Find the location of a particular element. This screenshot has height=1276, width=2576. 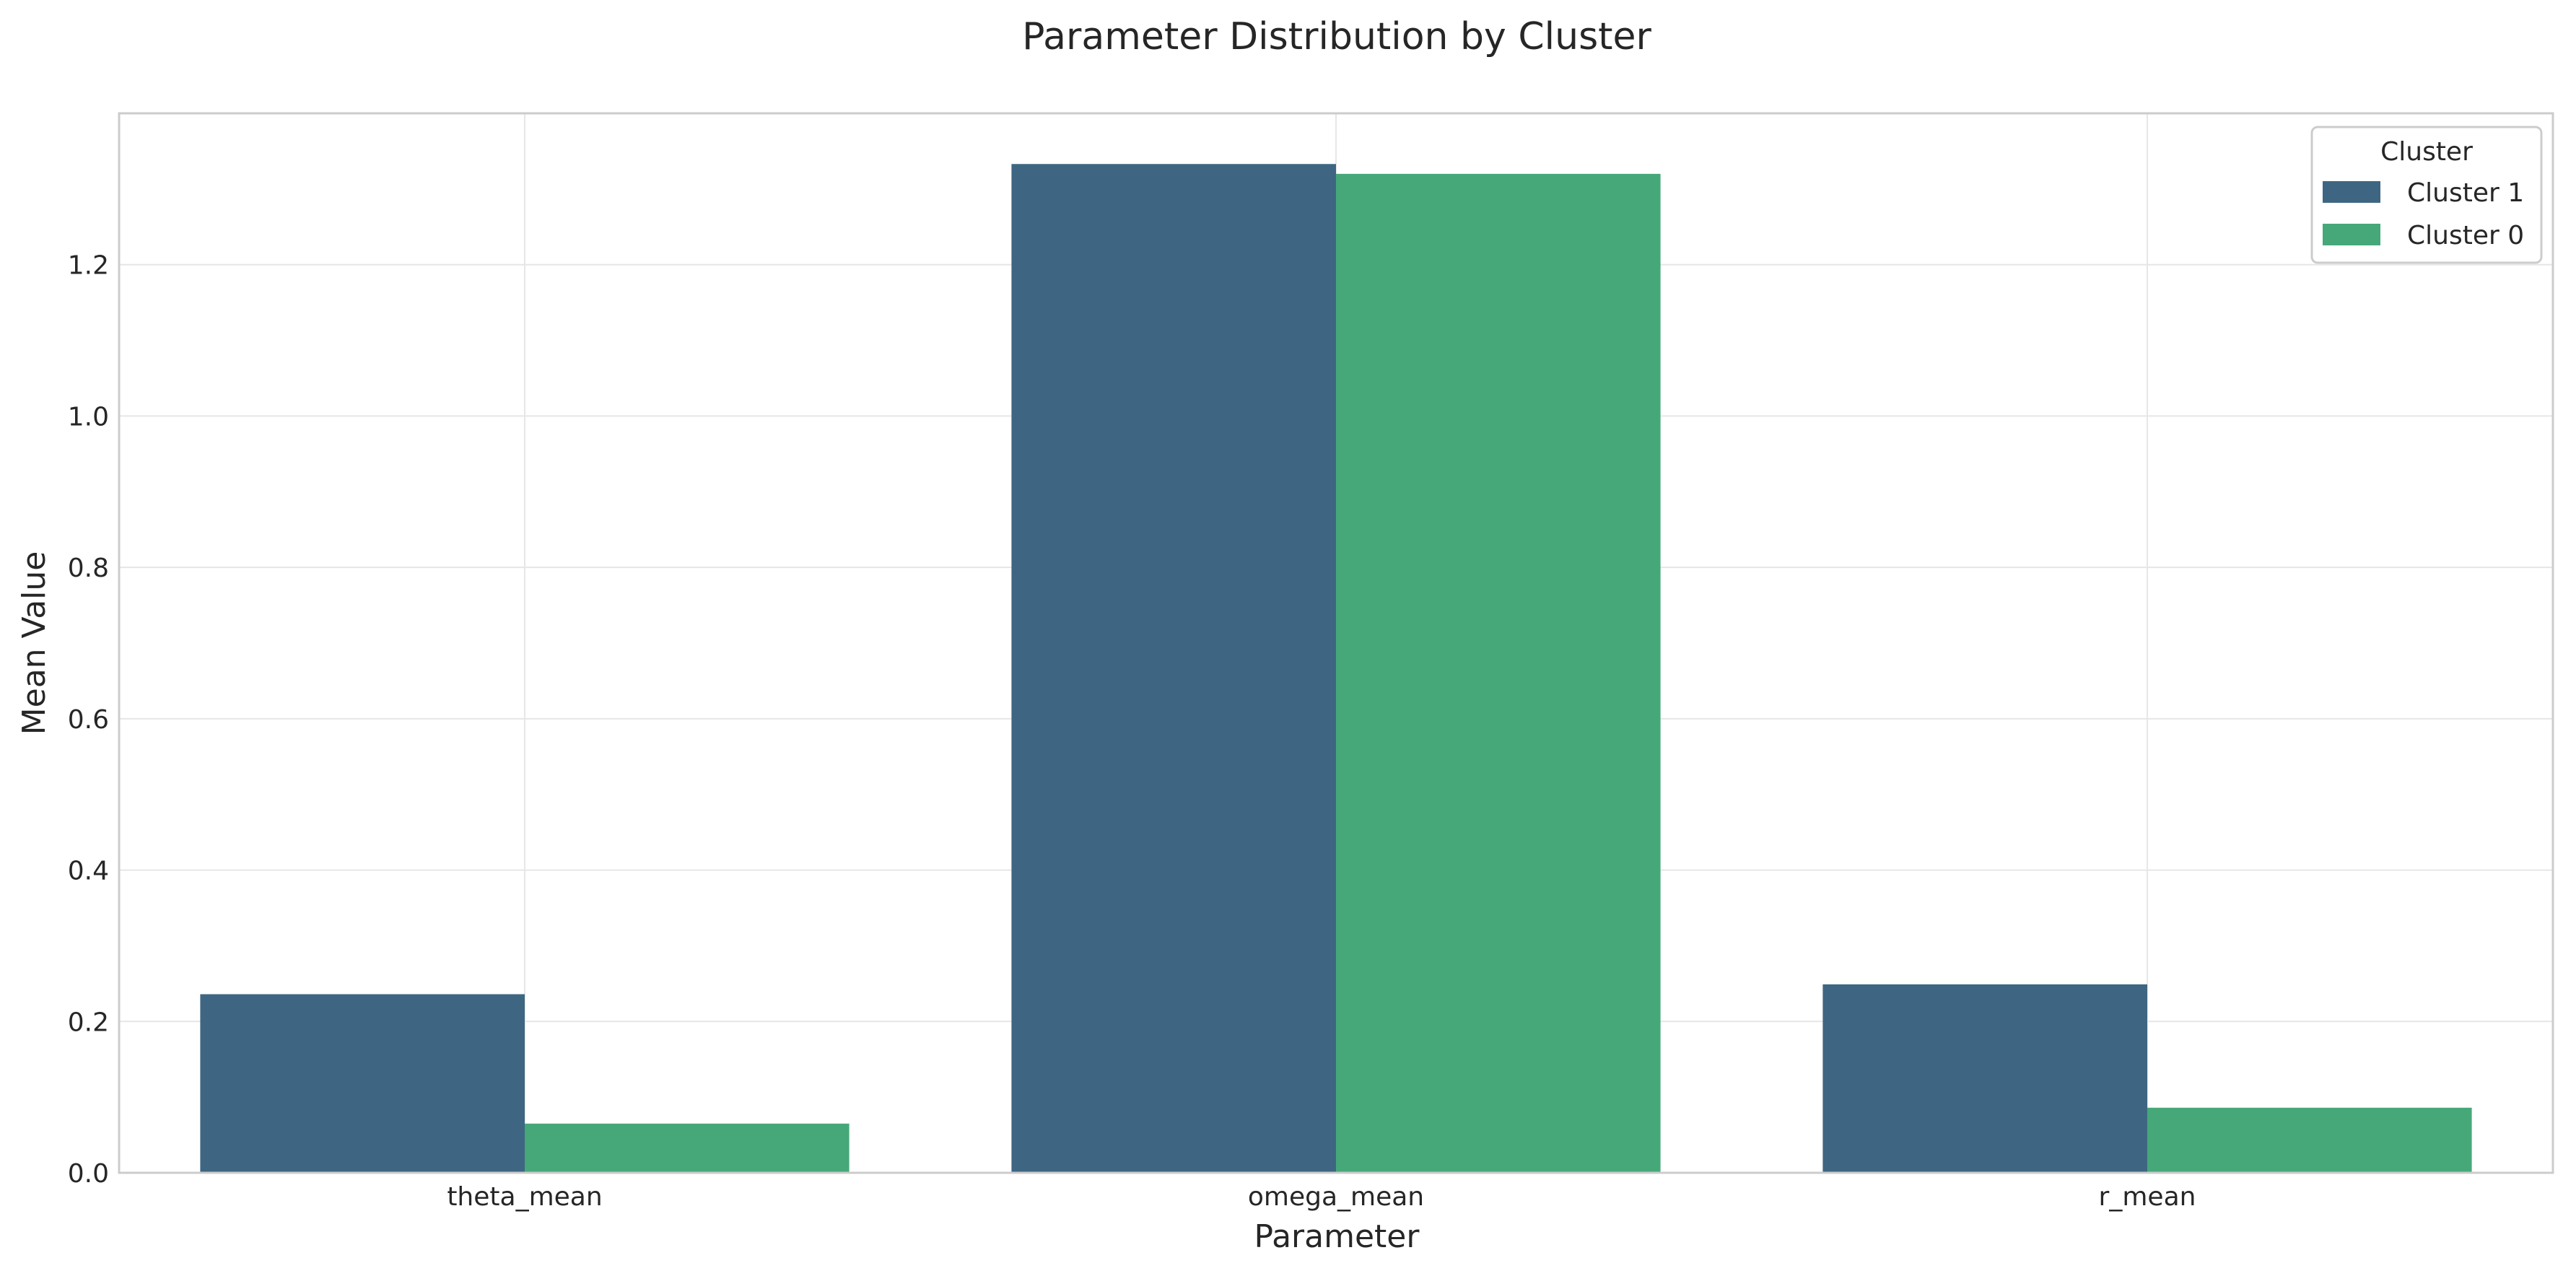

legend-entry: Cluster 0 is located at coordinates (2465, 235).